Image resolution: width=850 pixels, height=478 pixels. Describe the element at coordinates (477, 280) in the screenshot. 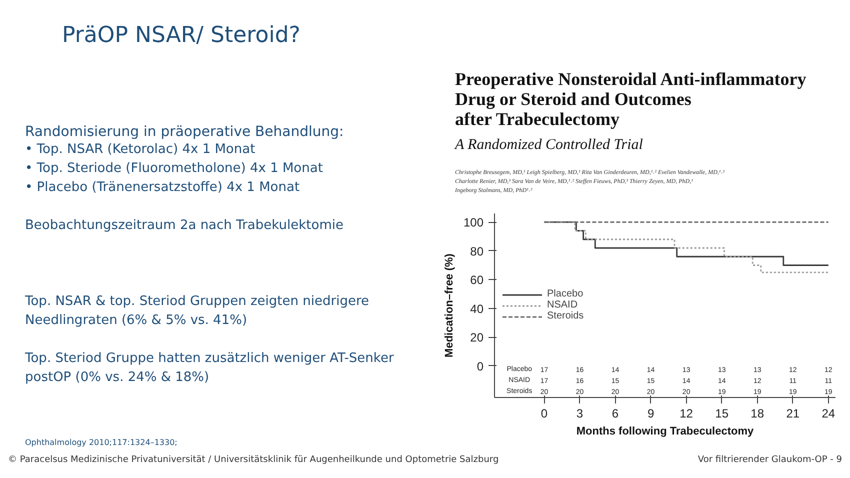

I see `y-tick-label: 60` at that location.